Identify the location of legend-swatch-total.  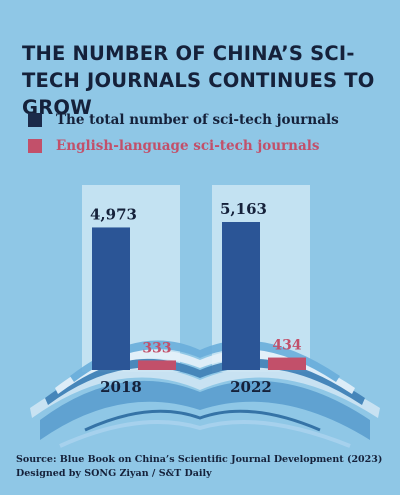
(35, 120).